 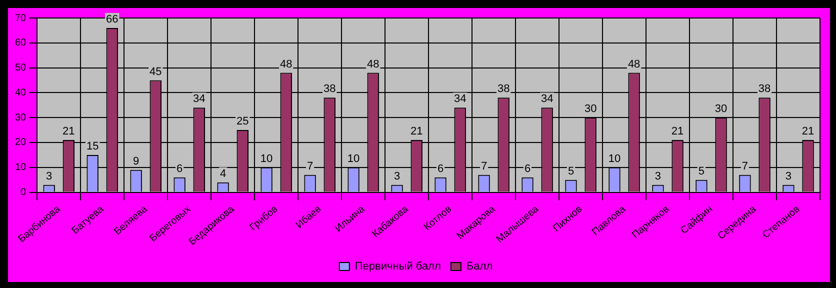 What do you see at coordinates (21, 68) in the screenshot?
I see `y-tick-label: 50` at bounding box center [21, 68].